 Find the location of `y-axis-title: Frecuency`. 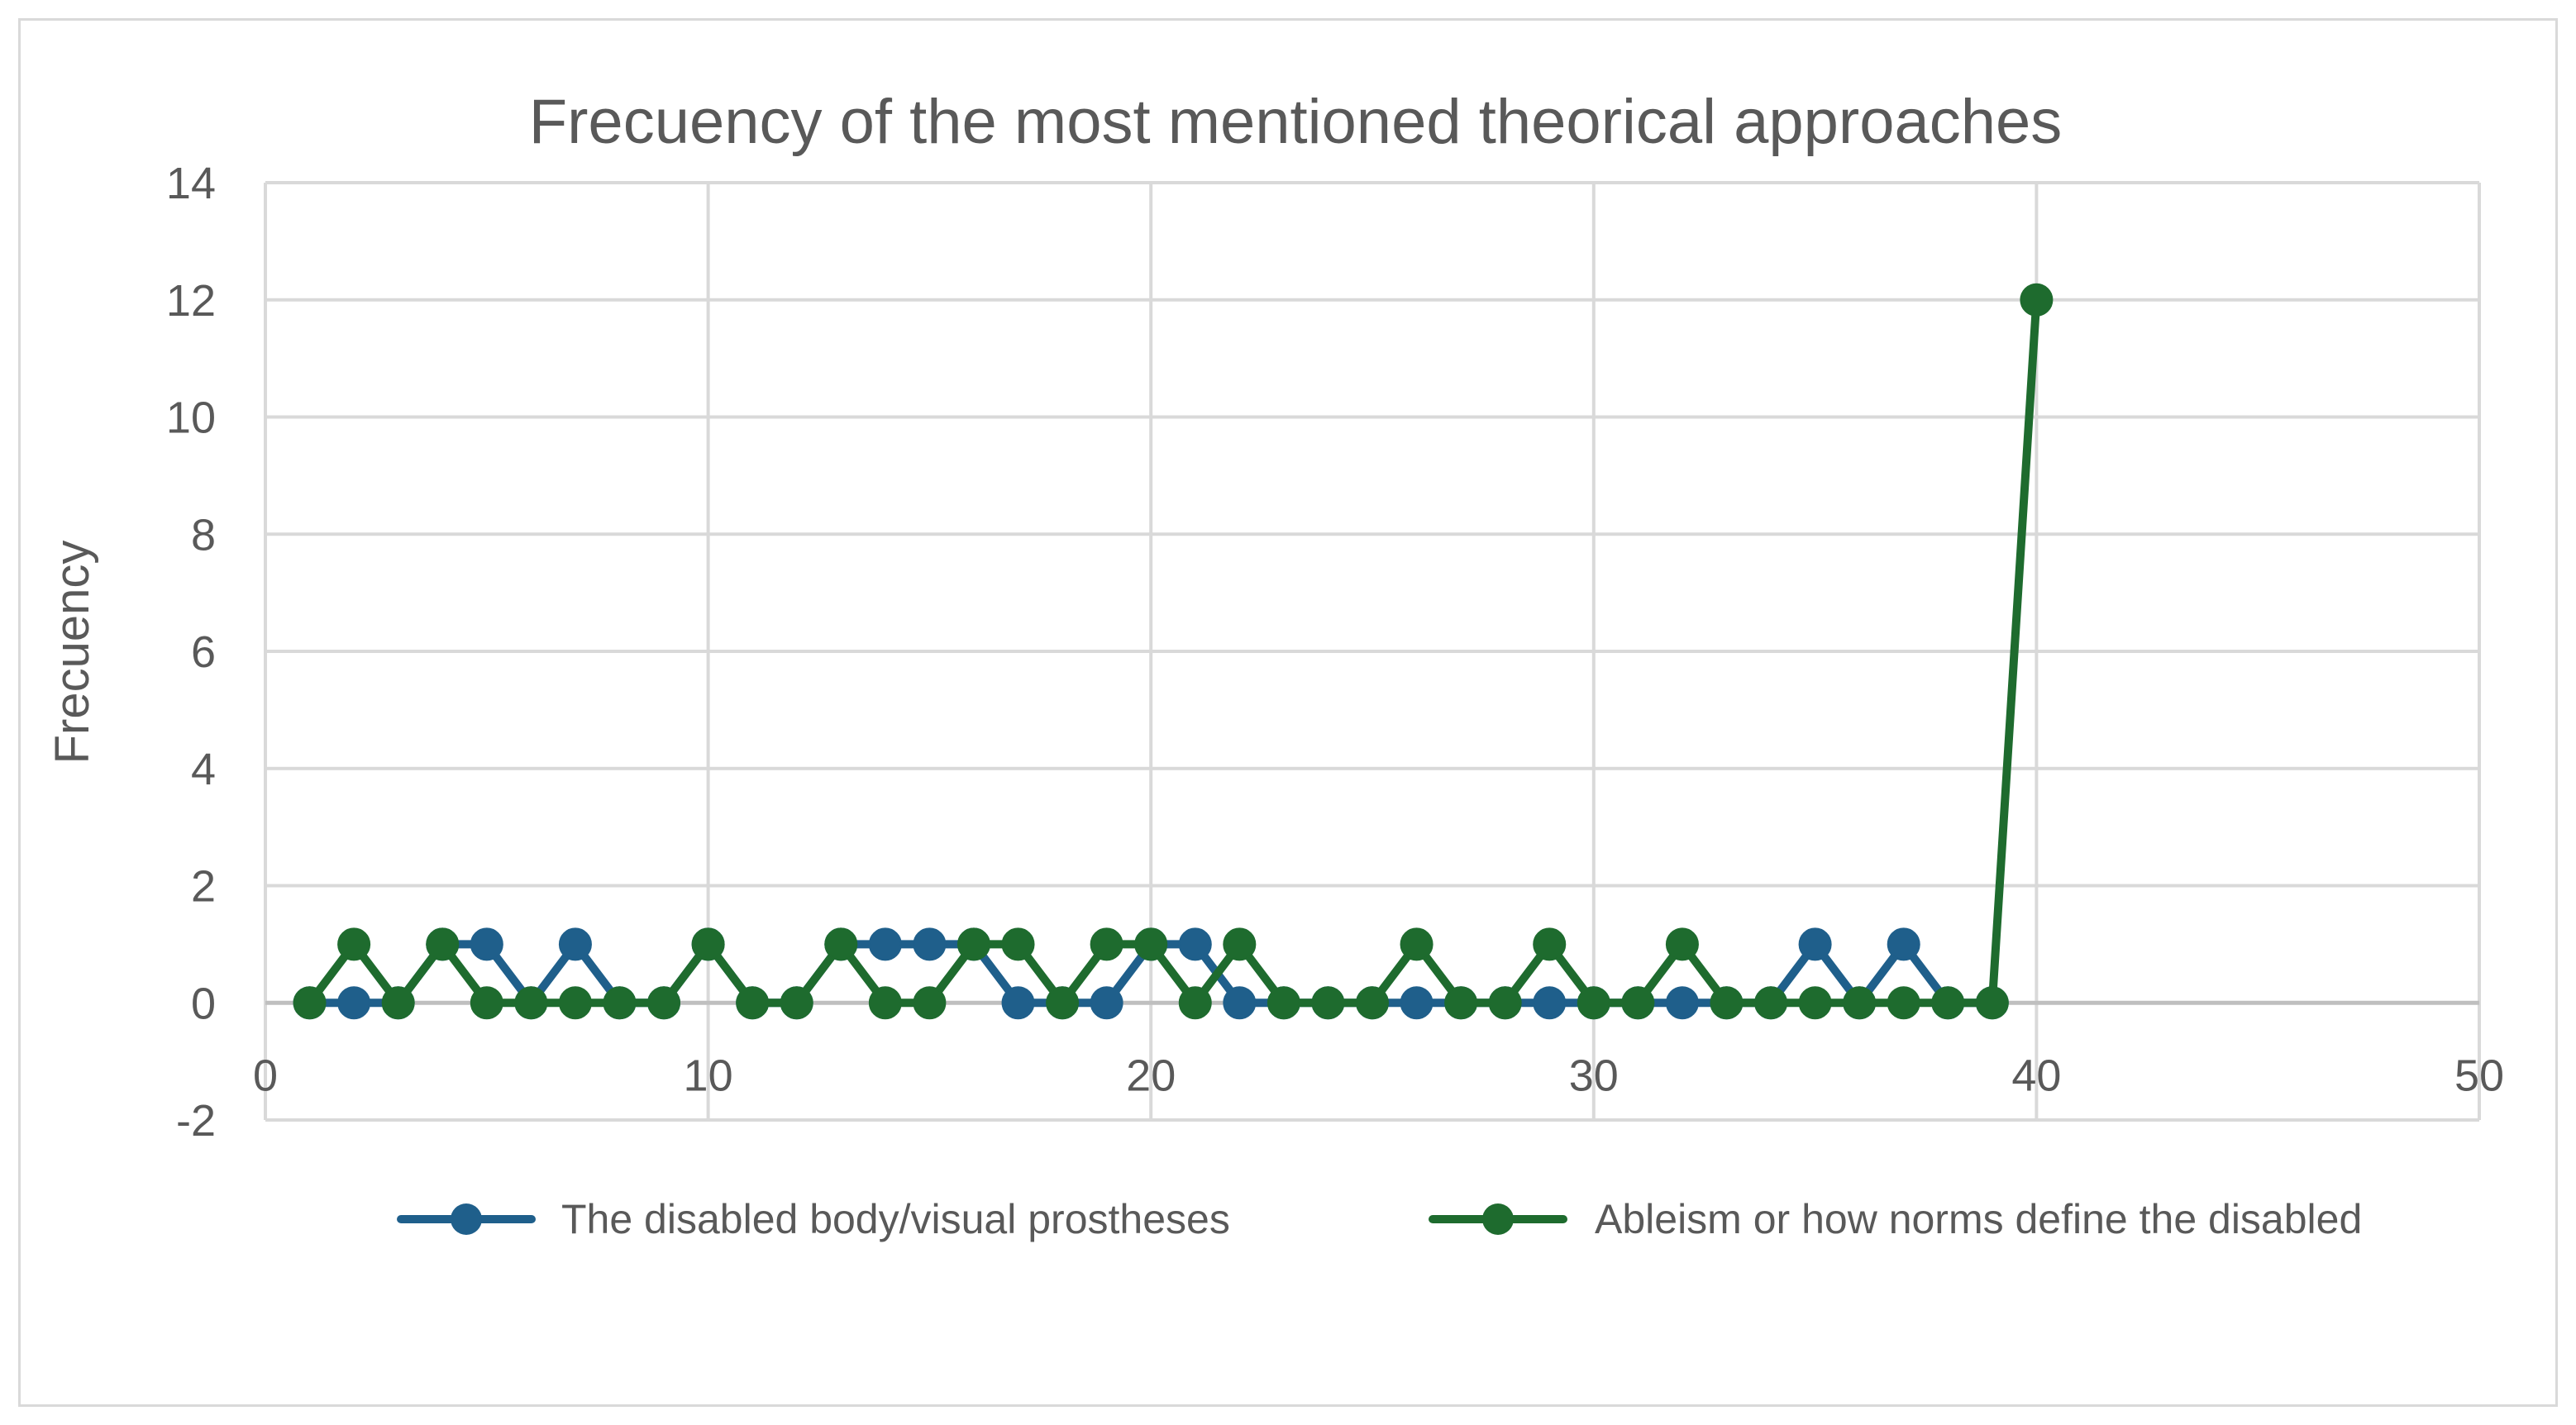

y-axis-title: Frecuency is located at coordinates (72, 653).